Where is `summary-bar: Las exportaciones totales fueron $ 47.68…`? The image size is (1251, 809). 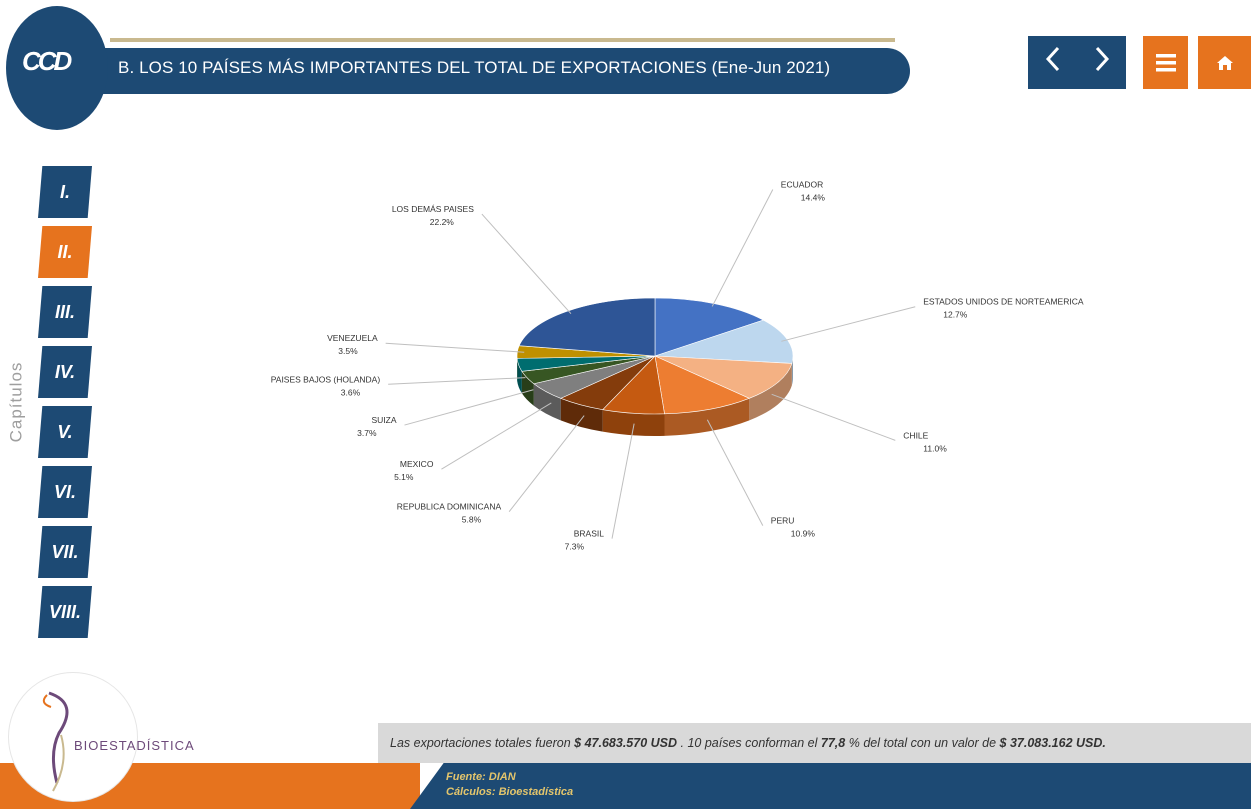
summary-bar: Las exportaciones totales fueron $ 47.68… is located at coordinates (814, 743).